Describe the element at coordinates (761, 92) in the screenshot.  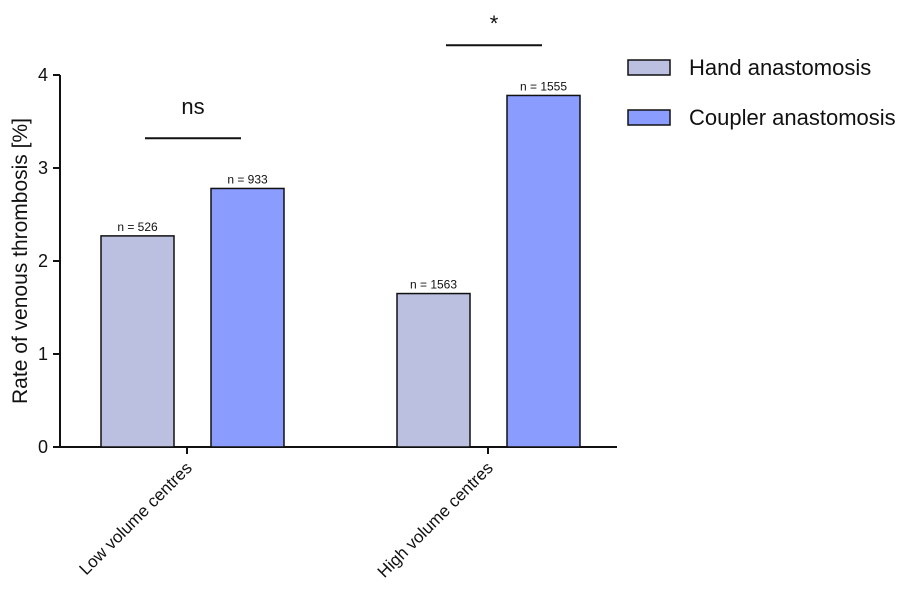
I see `legend: Hand anastomosis Coupler anastomosis` at that location.